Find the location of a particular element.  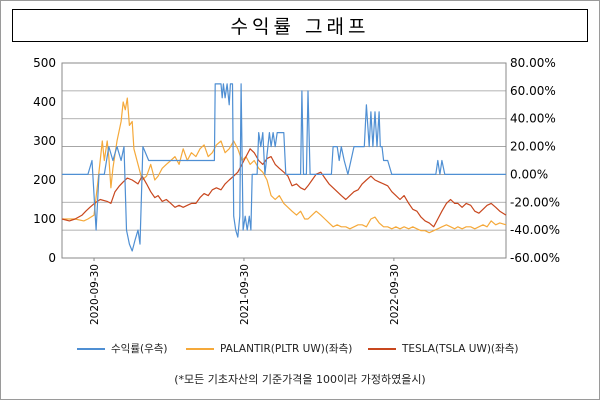

left-tick-label: 200 is located at coordinates (44, 180).